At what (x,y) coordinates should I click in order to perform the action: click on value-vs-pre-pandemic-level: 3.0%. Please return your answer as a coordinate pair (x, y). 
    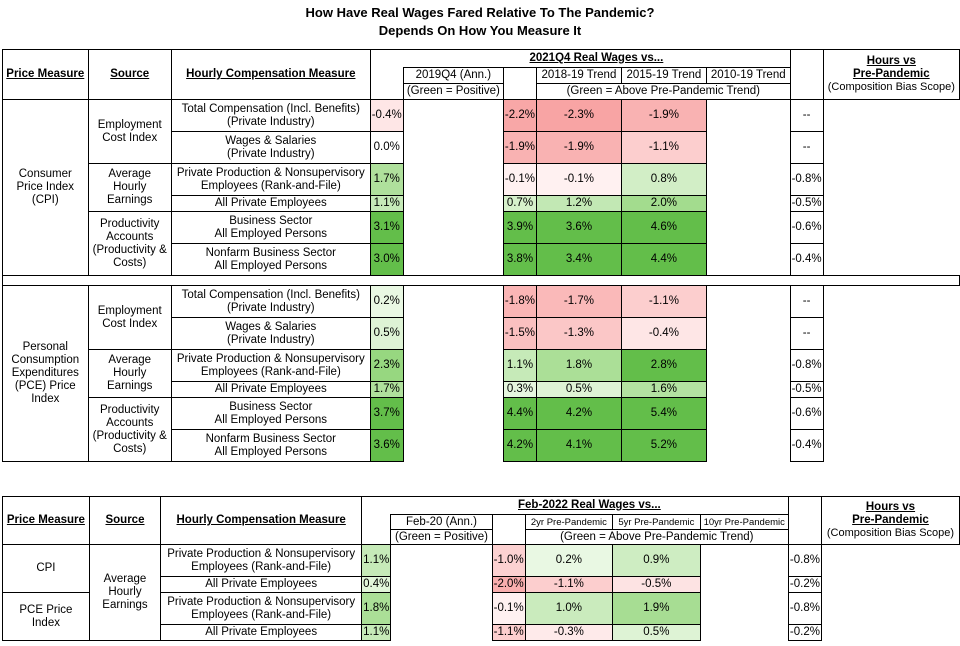
    Looking at the image, I should click on (386, 259).